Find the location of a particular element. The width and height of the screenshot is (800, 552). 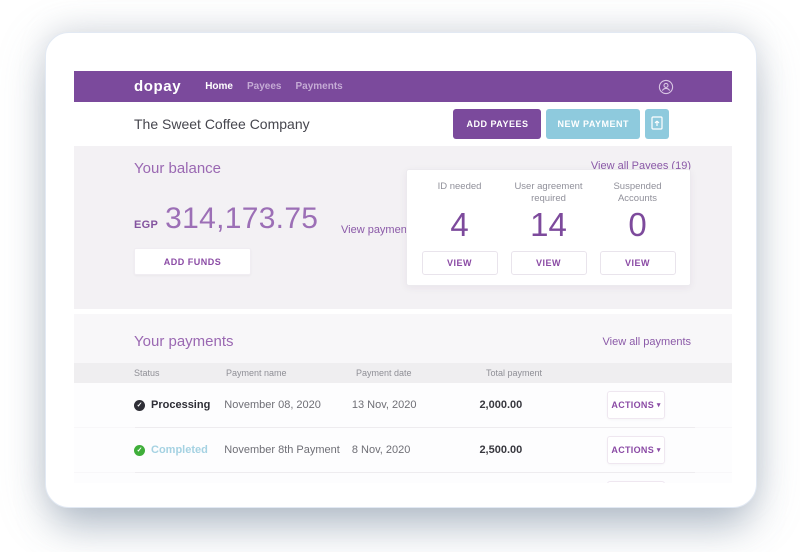

view-all-payments-link: View all payments is located at coordinates (646, 341).